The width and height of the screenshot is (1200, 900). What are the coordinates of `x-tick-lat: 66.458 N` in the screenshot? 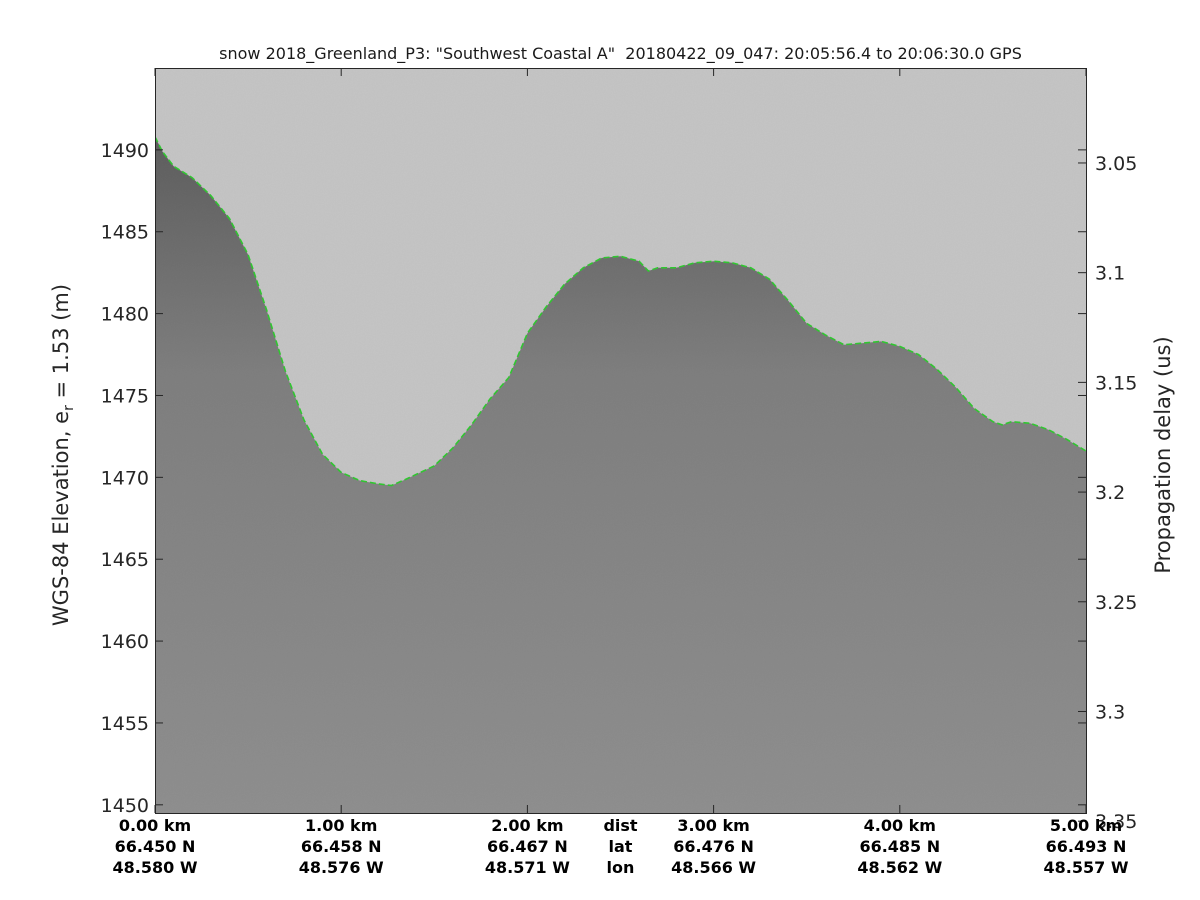 It's located at (341, 846).